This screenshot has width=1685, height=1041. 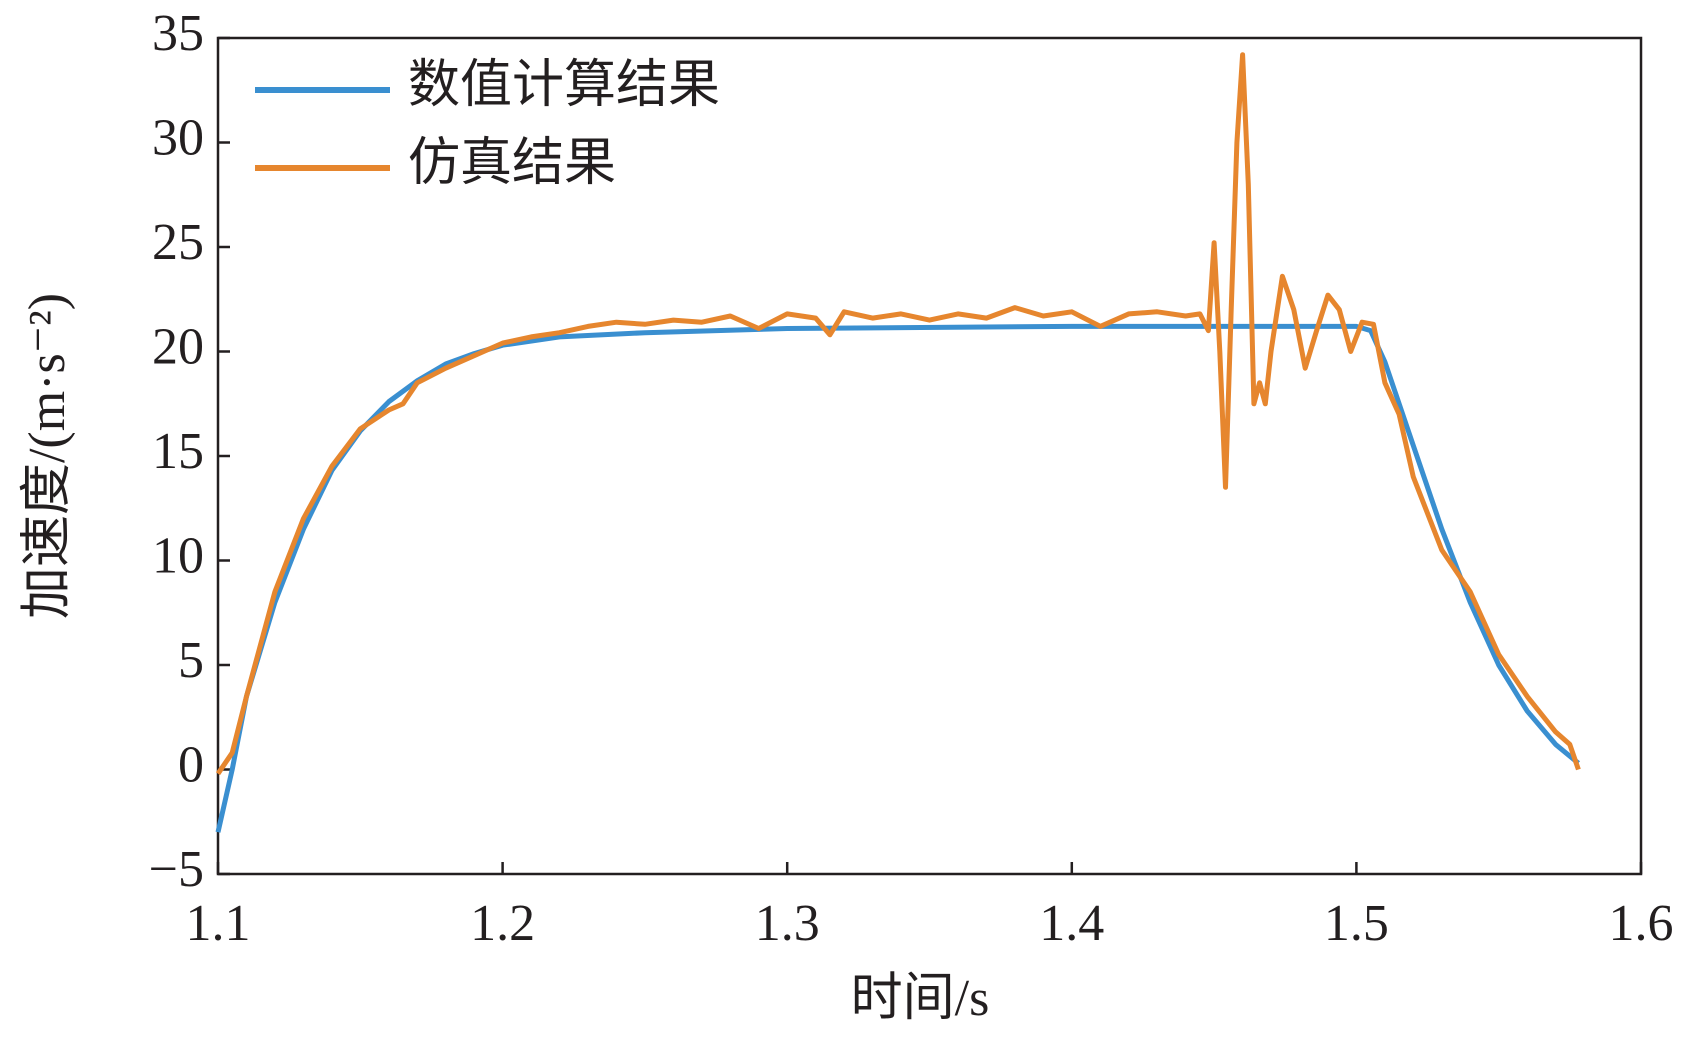 I want to click on x-axis-label: 时间/s, so click(x=920, y=998).